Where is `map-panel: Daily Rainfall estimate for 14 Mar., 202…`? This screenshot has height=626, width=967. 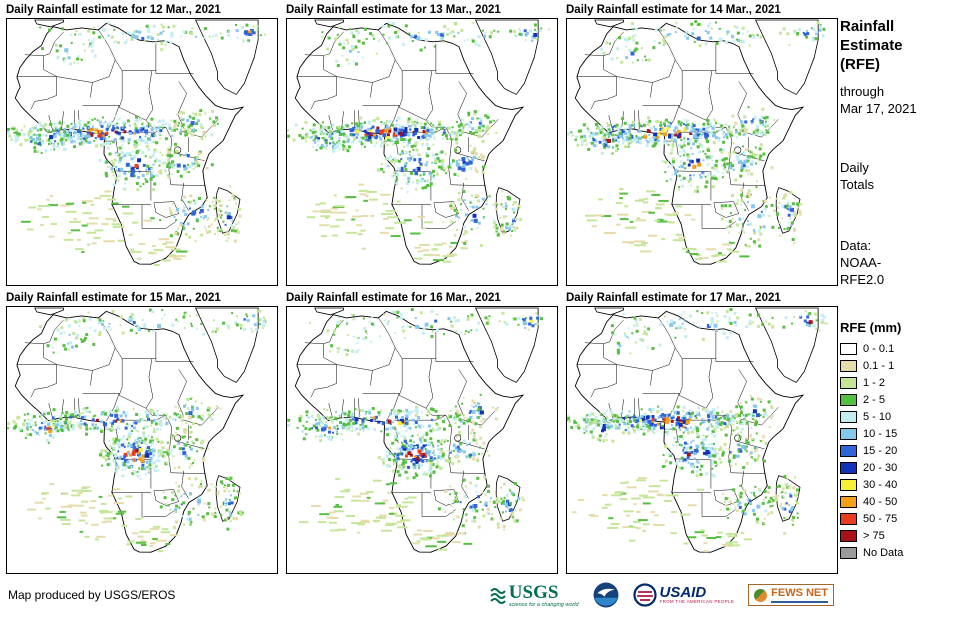
map-panel: Daily Rainfall estimate for 14 Mar., 202… is located at coordinates (702, 144).